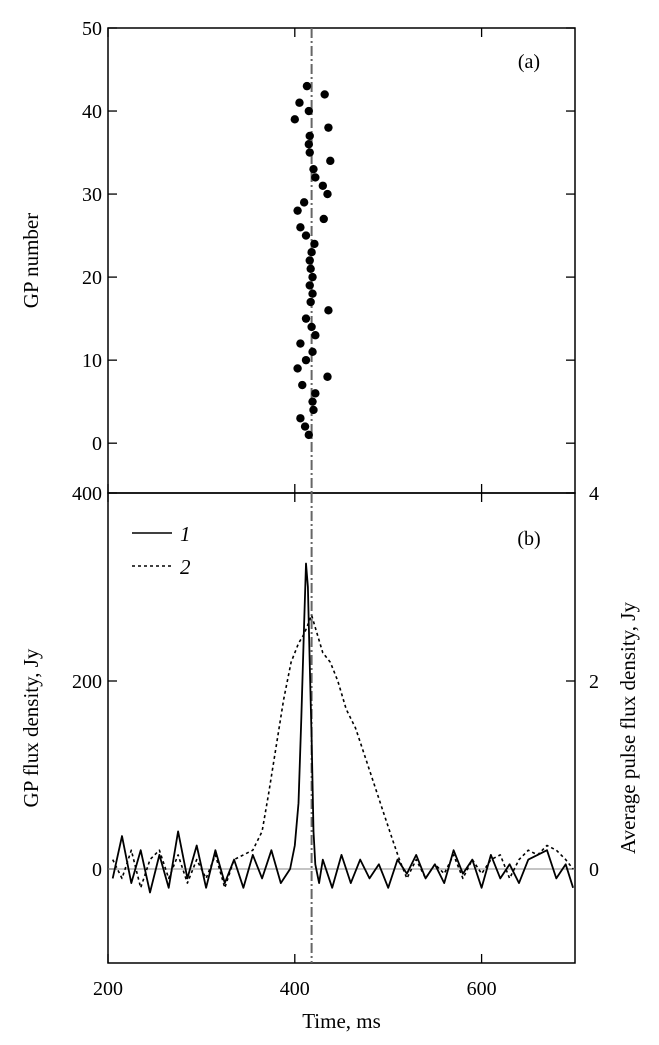 The image size is (659, 1045). I want to click on panel-a-ytick-label: 50, so click(92, 29).